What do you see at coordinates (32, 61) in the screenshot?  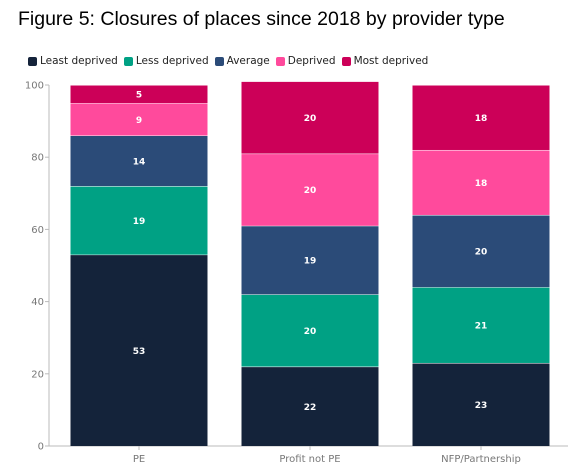 I see `legend-swatch-least-deprived` at bounding box center [32, 61].